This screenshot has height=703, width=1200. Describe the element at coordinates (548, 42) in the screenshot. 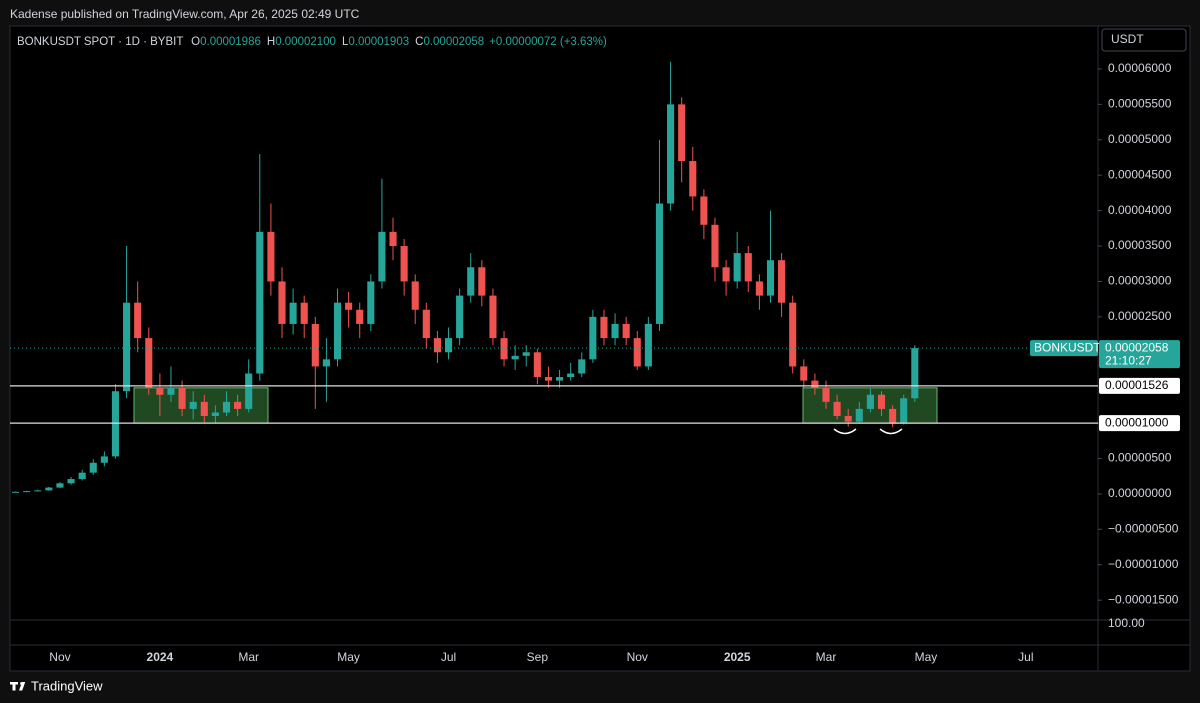

I see `change-value: +0.00000072 (+3.63%)` at that location.